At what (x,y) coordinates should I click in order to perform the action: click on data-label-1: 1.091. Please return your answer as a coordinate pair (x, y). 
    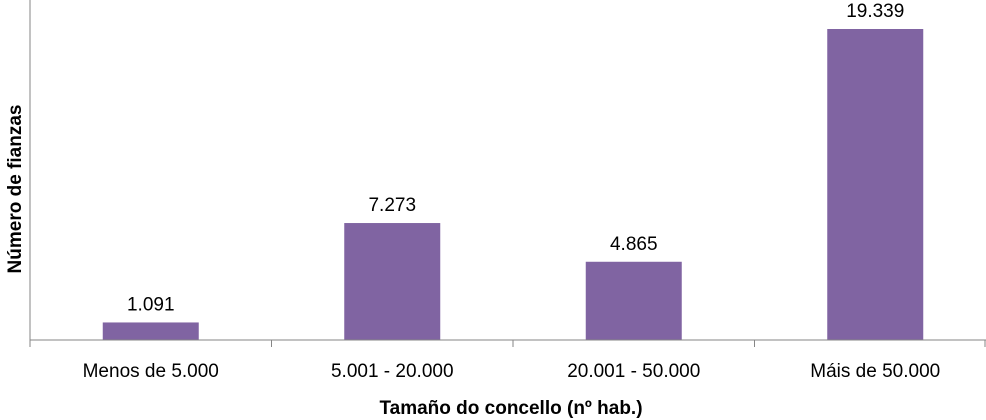
    Looking at the image, I should click on (151, 304).